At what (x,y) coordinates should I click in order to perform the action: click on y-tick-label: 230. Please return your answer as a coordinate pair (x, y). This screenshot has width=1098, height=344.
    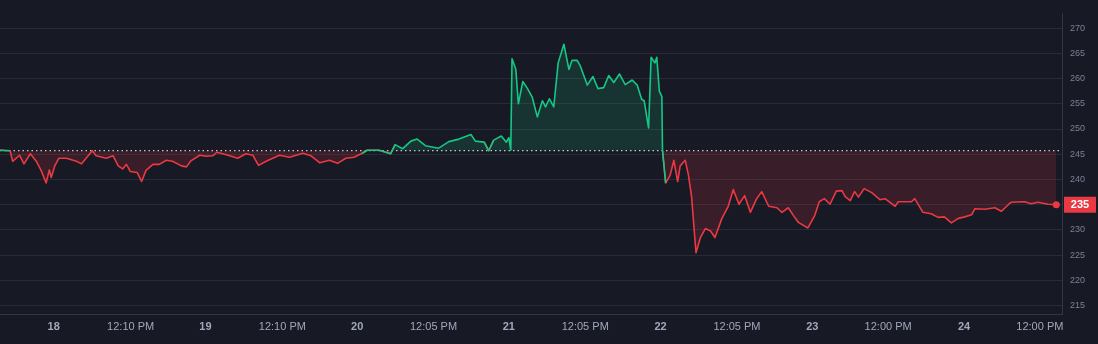
    Looking at the image, I should click on (1078, 229).